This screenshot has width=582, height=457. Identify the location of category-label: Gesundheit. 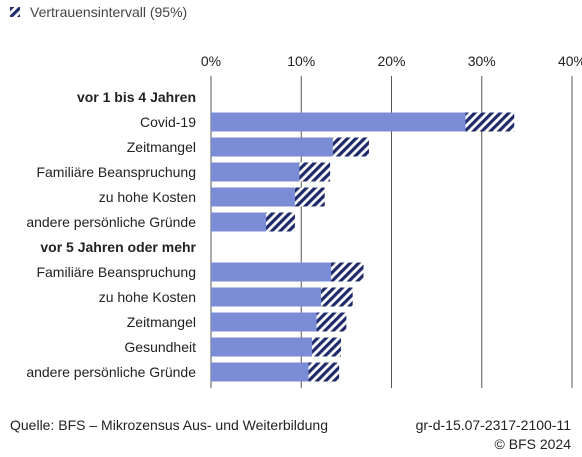
(160, 347).